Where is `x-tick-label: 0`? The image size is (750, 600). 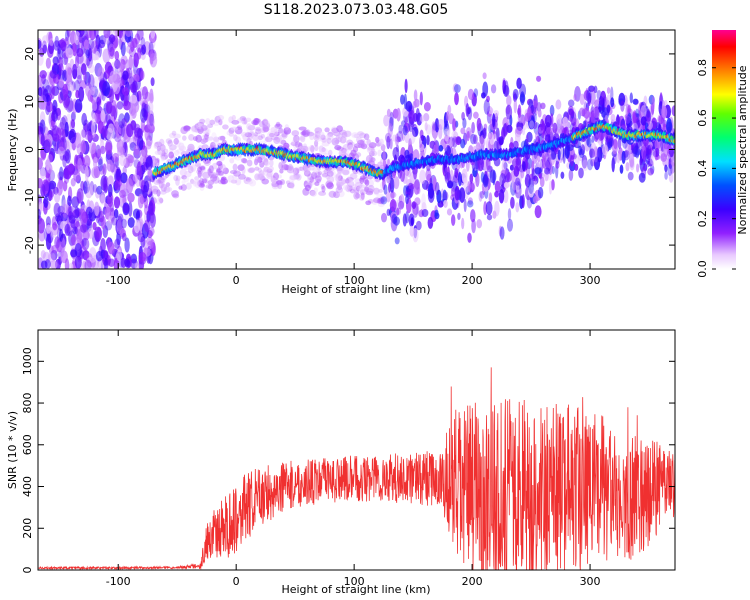 x-tick-label: 0 is located at coordinates (236, 280).